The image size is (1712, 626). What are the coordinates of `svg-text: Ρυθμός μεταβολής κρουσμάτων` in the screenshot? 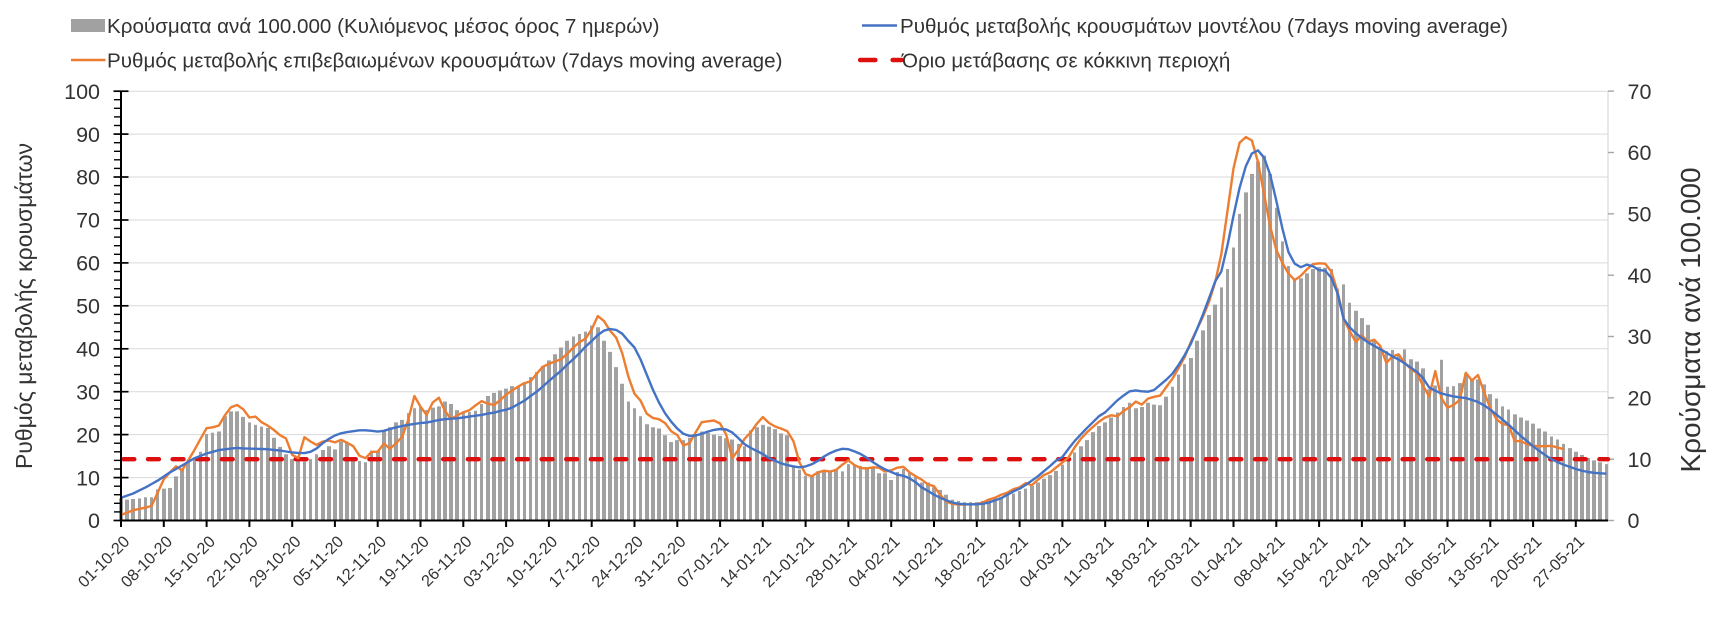 It's located at (24, 306).